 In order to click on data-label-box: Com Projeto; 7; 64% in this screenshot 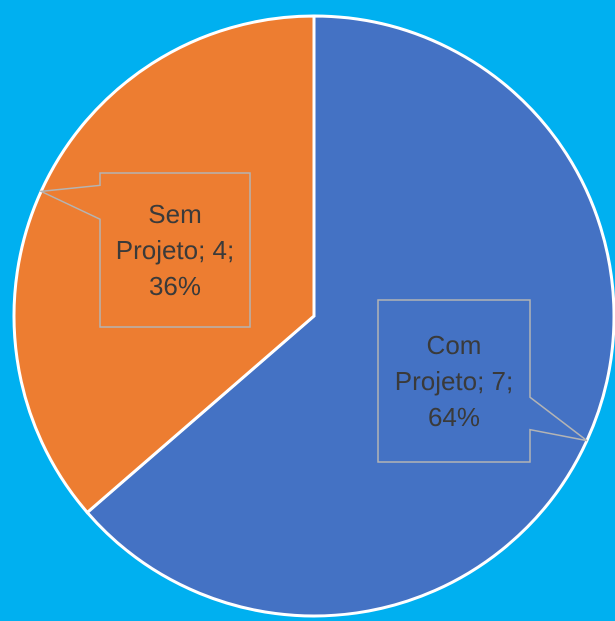, I will do `click(454, 381)`.